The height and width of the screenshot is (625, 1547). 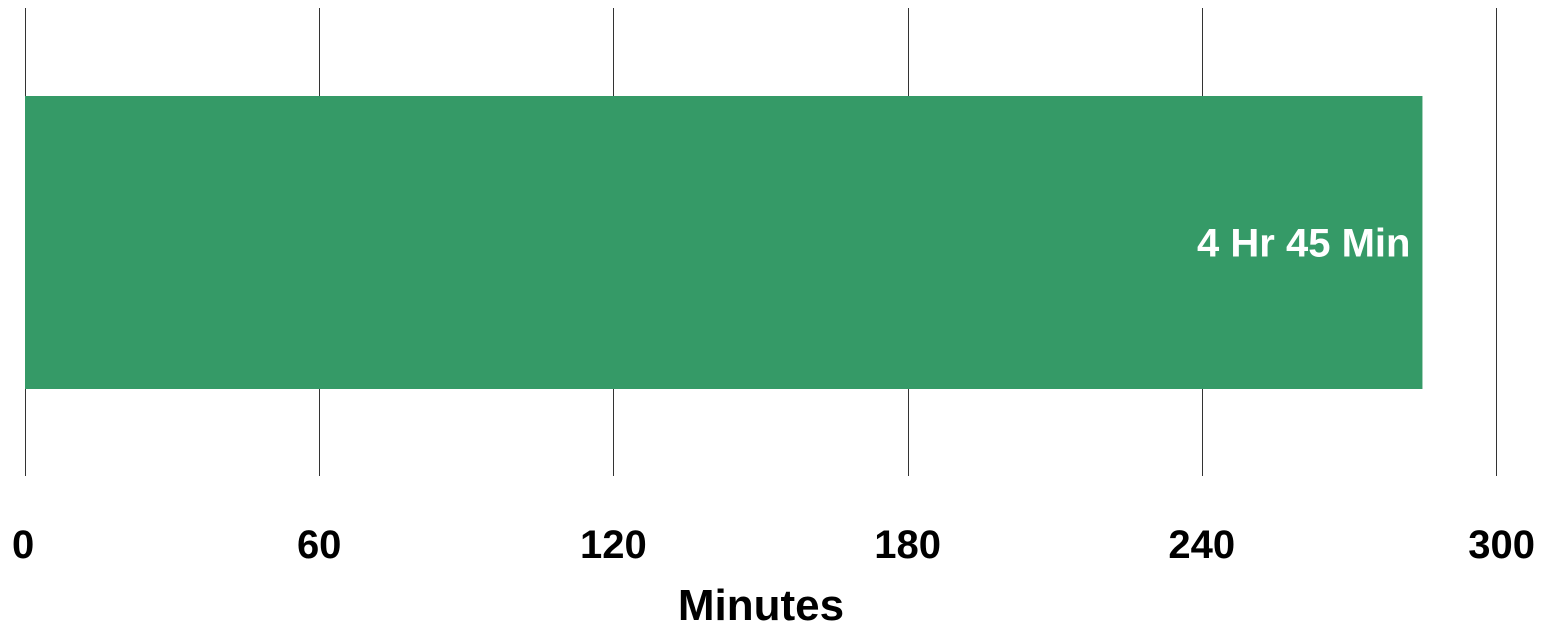 What do you see at coordinates (613, 545) in the screenshot?
I see `x-tick-label-120: 120` at bounding box center [613, 545].